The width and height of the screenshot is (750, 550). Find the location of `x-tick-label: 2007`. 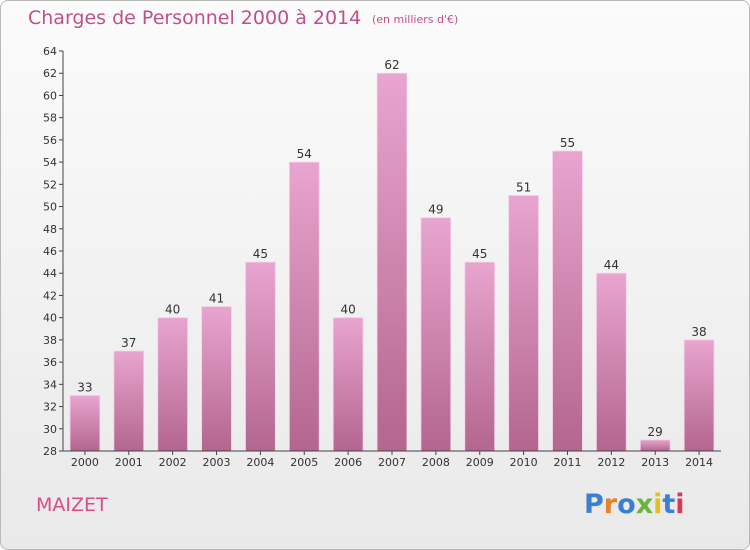

x-tick-label: 2007 is located at coordinates (392, 462).